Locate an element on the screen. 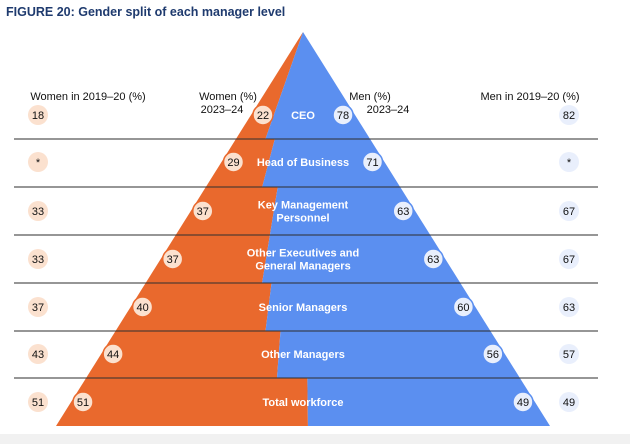 The width and height of the screenshot is (630, 444). women-2023-value-4: 40 is located at coordinates (142, 308).